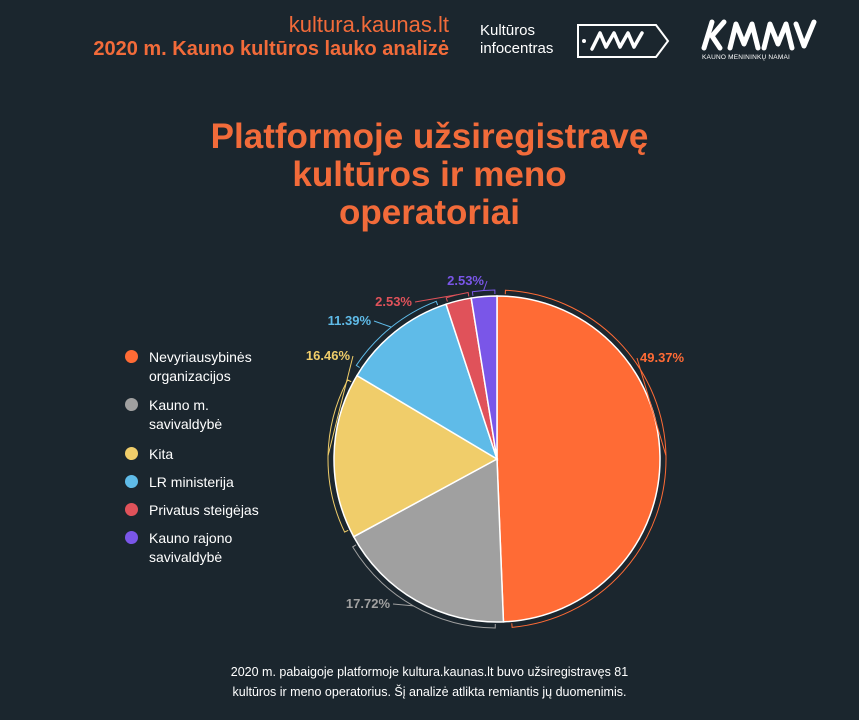 The image size is (859, 720). Describe the element at coordinates (179, 405) in the screenshot. I see `legend-label-line: Kauno m.` at that location.